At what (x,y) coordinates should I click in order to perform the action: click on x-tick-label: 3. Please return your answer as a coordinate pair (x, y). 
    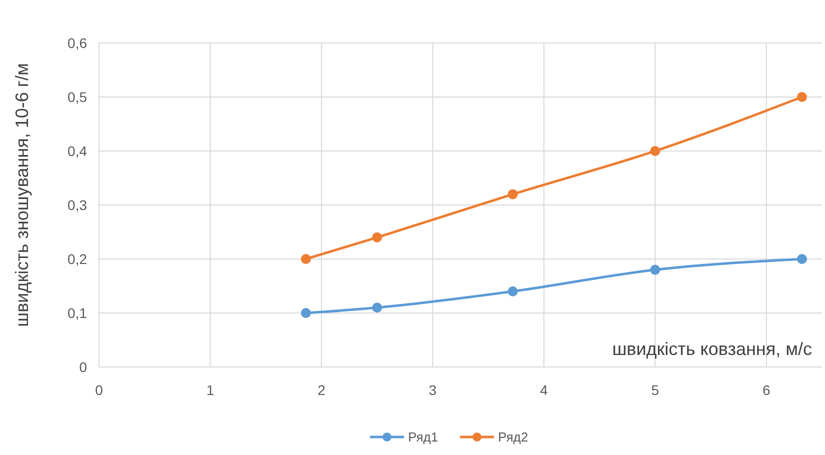
    Looking at the image, I should click on (432, 390).